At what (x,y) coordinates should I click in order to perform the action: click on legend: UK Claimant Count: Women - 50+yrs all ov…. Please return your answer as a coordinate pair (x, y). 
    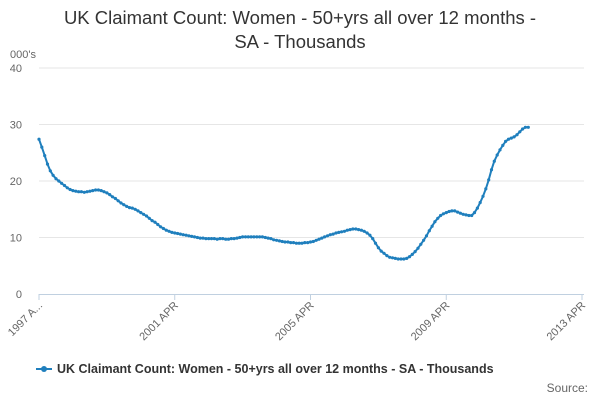
    Looking at the image, I should click on (265, 369).